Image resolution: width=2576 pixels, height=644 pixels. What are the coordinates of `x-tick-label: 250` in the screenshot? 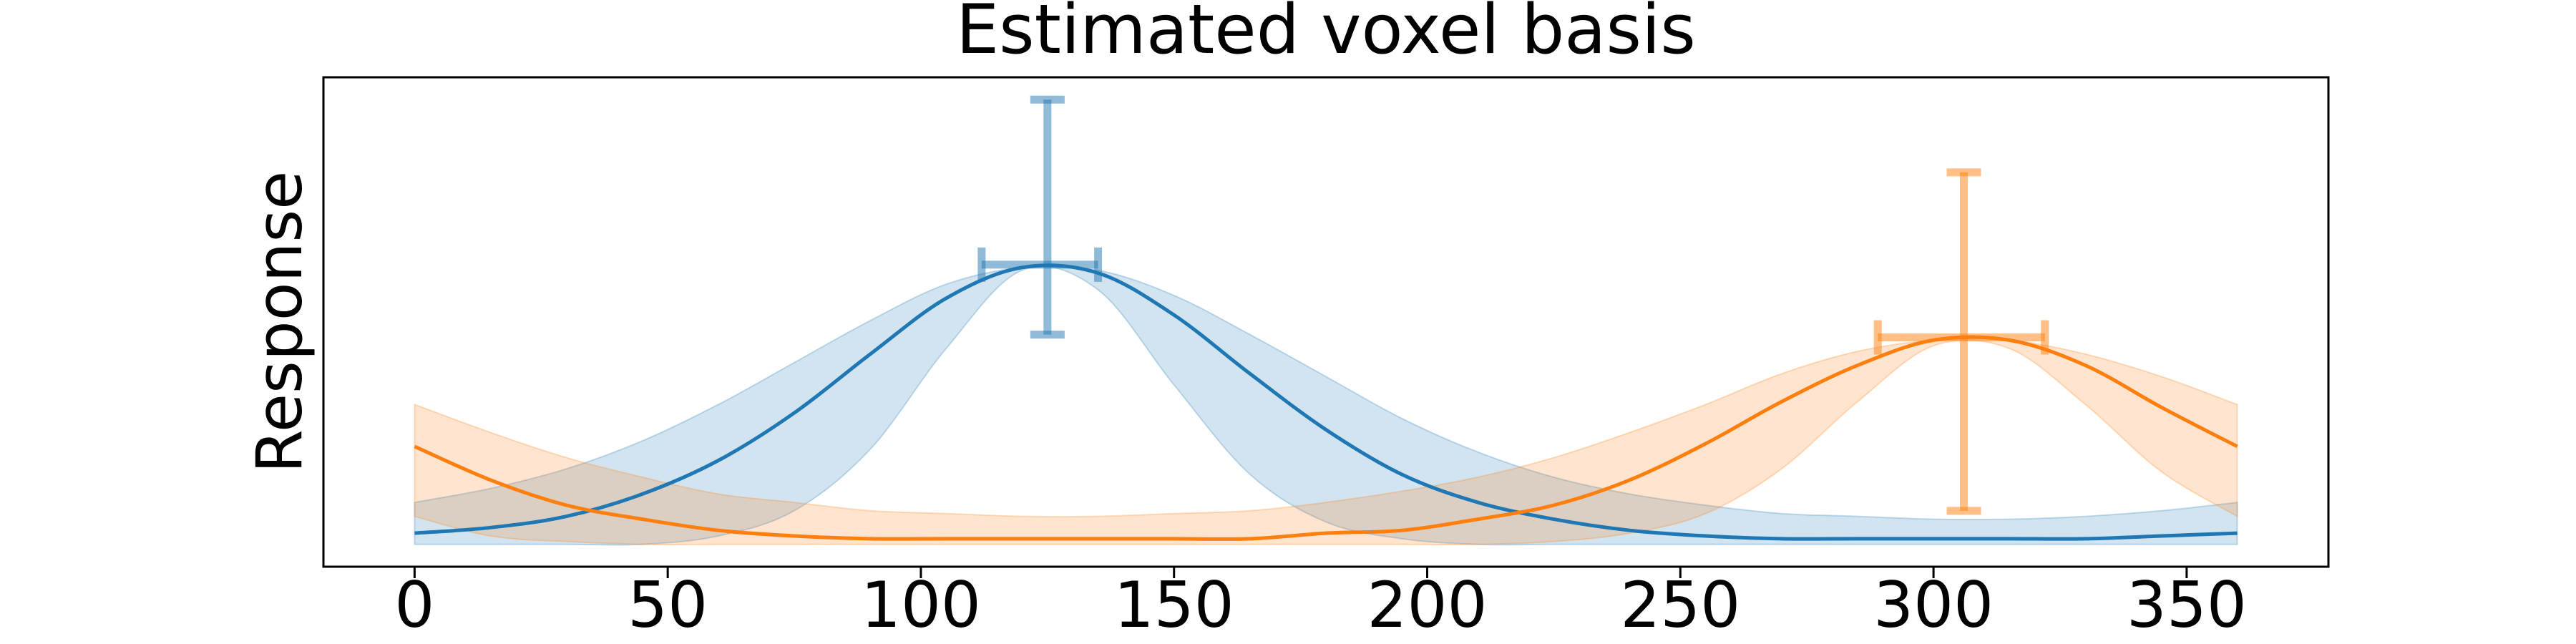 It's located at (1680, 605).